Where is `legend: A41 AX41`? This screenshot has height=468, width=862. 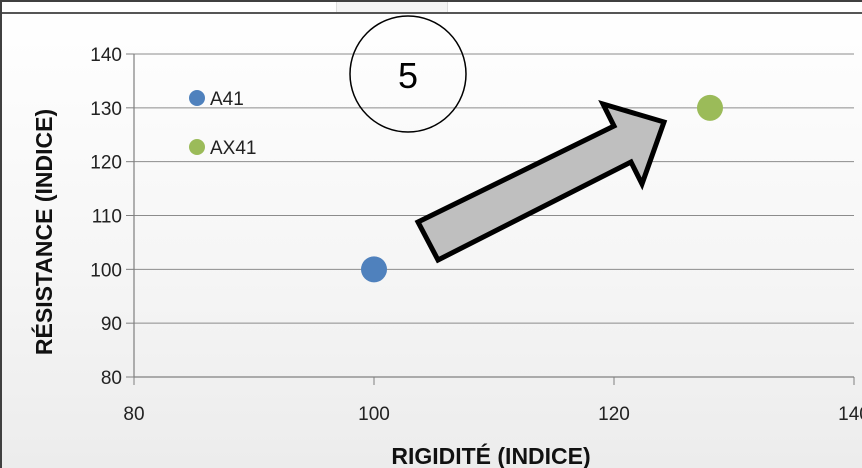 legend: A41 AX41 is located at coordinates (222, 124).